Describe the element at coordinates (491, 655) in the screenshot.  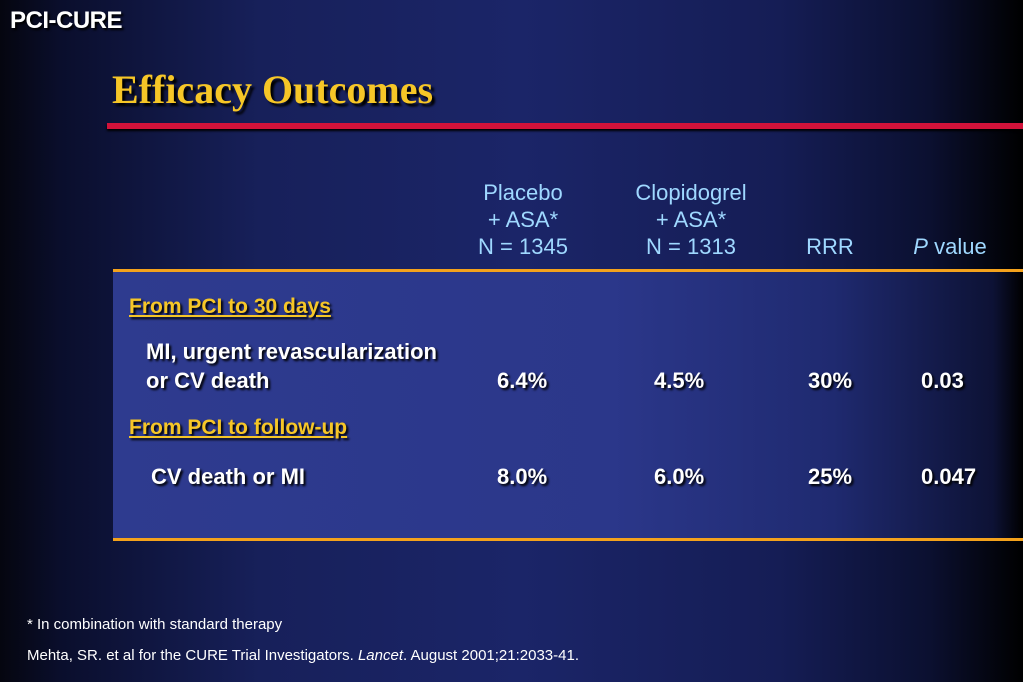
I see `citation-details: . August 2001;21:2033-41.` at that location.